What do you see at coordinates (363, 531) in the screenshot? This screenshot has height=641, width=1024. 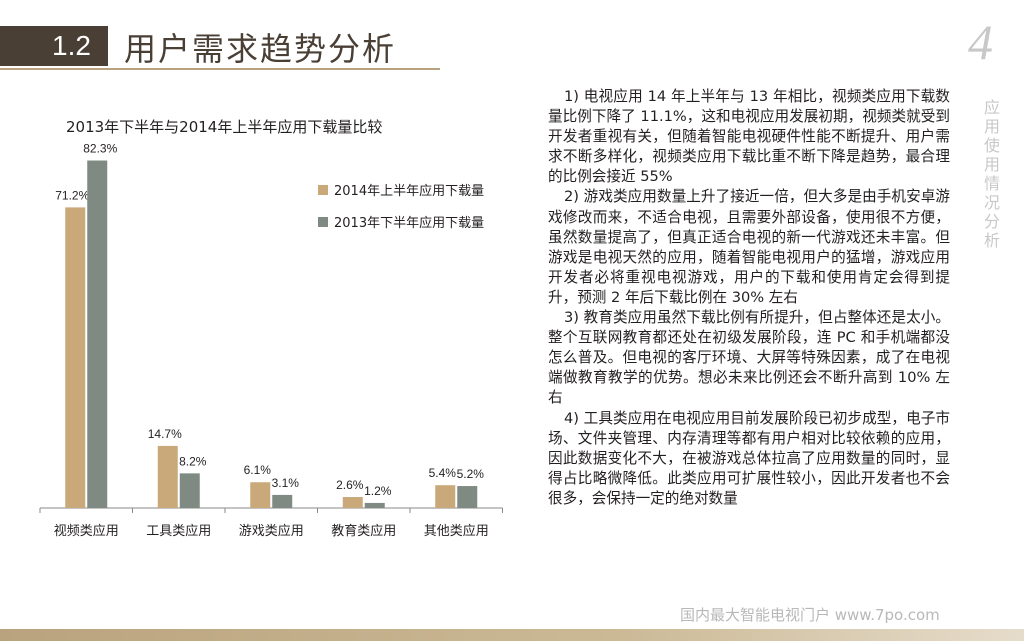 I see `x-tick-label: 教育类应用` at bounding box center [363, 531].